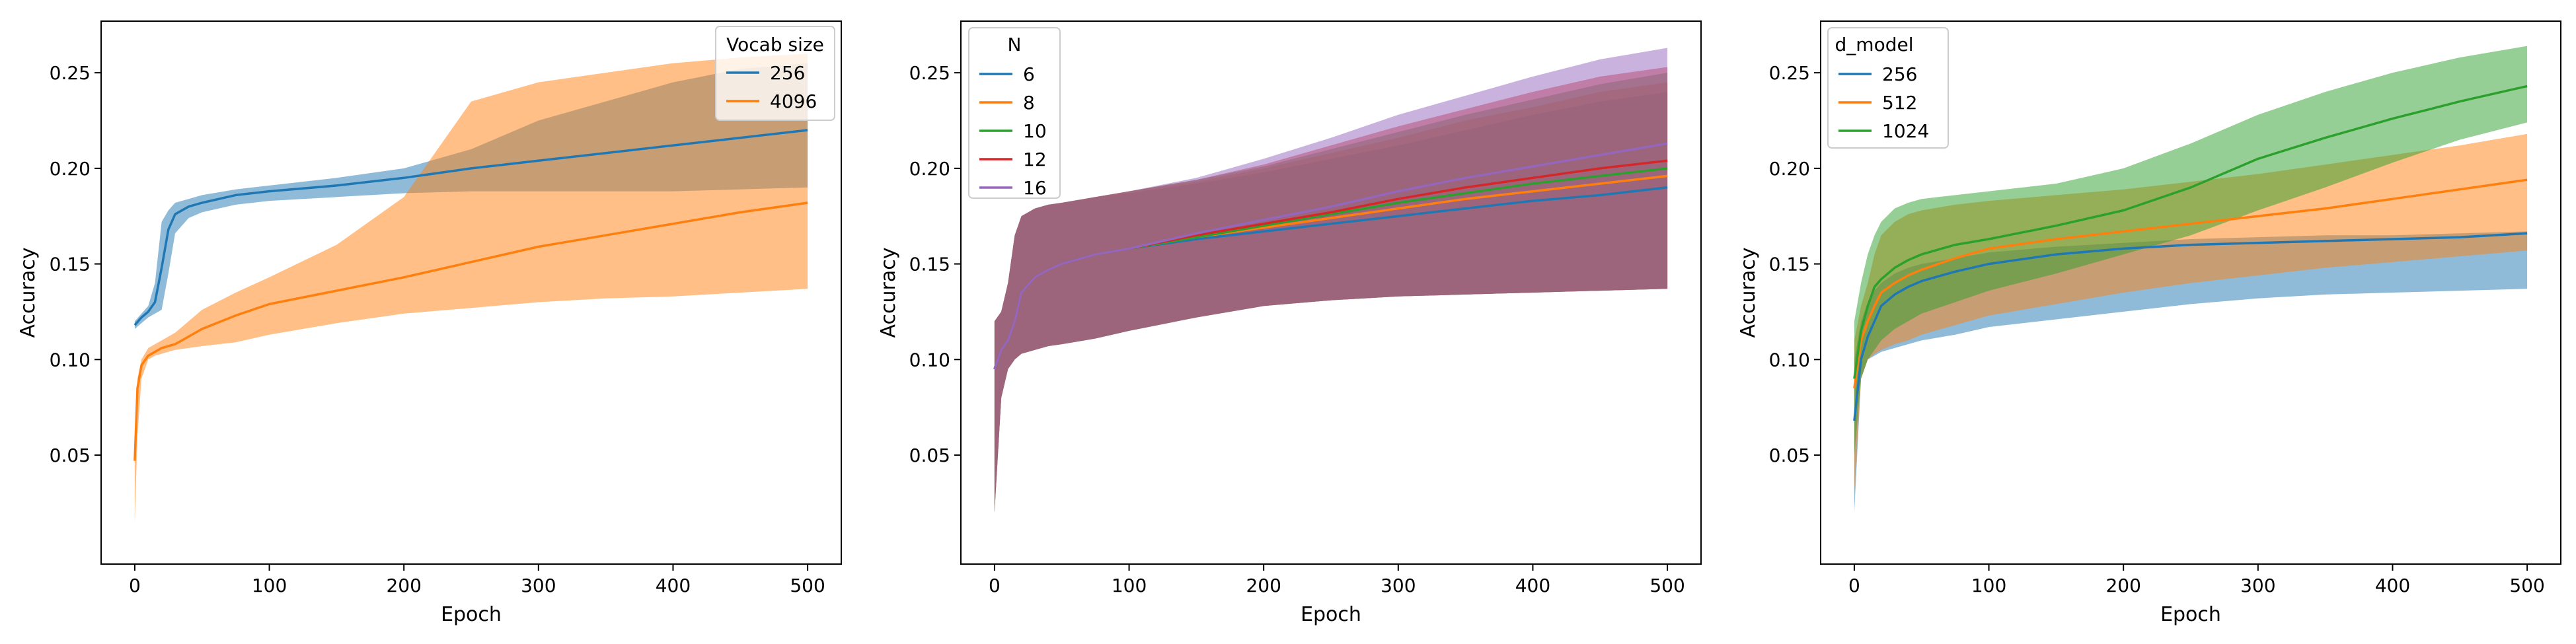  Describe the element at coordinates (1015, 45) in the screenshot. I see `panel-2-legend-title: N` at that location.